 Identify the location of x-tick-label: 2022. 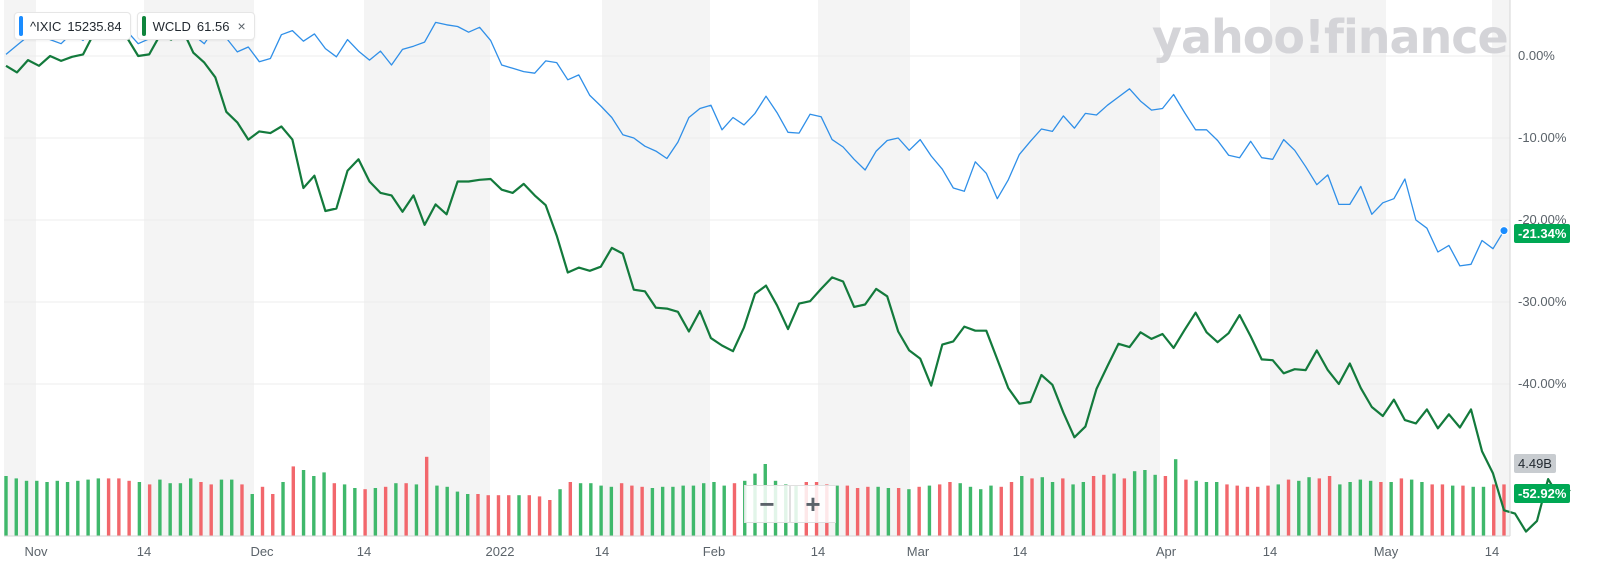
(500, 551).